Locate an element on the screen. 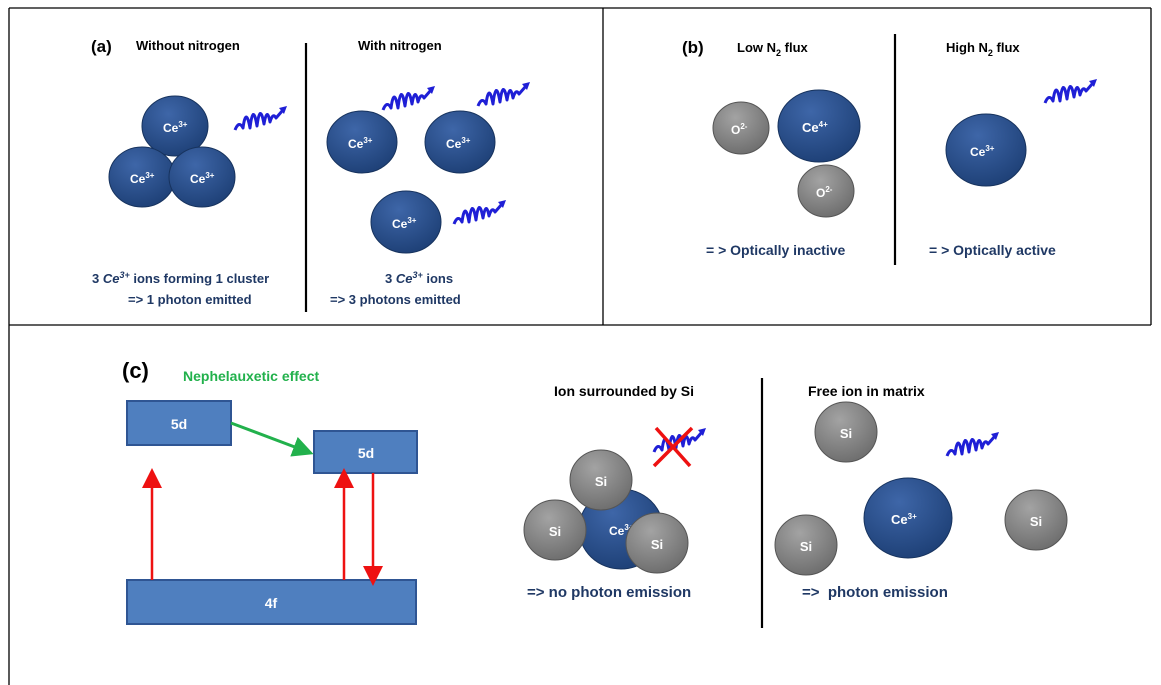  middle-title: Ion surrounded by Si is located at coordinates (624, 391).